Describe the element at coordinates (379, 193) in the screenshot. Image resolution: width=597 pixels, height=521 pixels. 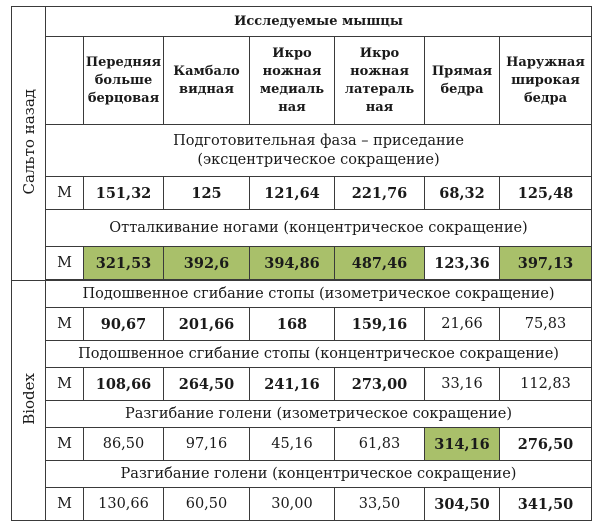
I see `value-cell: 221,76` at that location.